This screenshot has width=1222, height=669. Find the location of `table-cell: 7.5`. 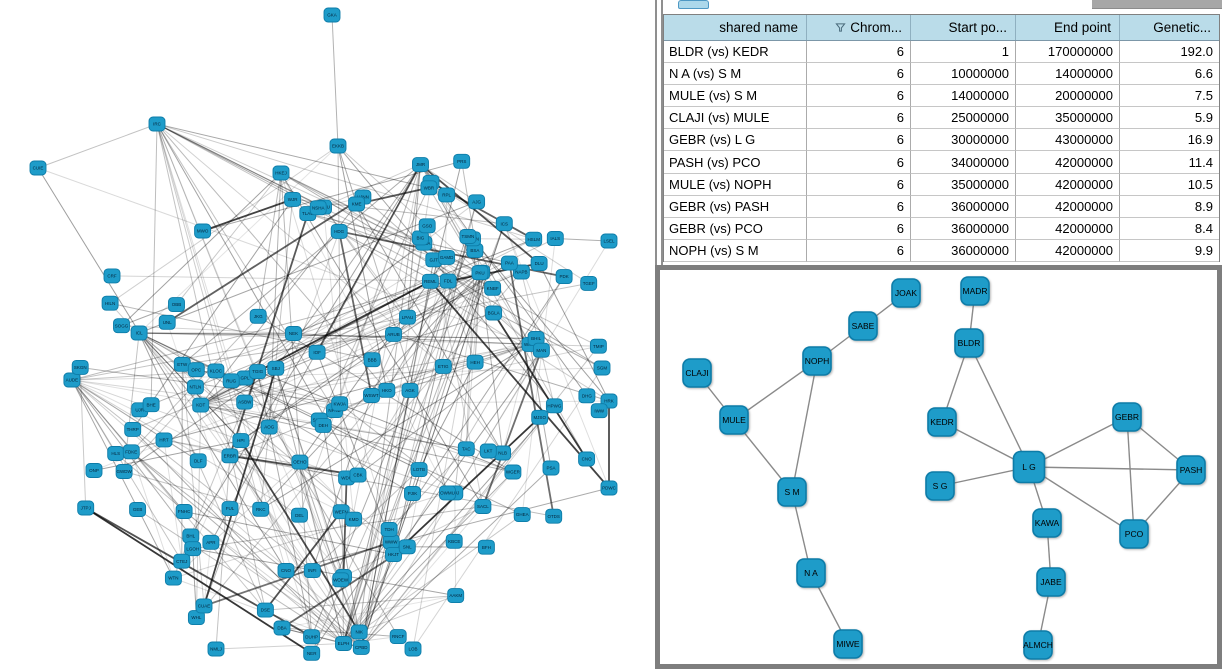

table-cell: 7.5 is located at coordinates (1169, 96).